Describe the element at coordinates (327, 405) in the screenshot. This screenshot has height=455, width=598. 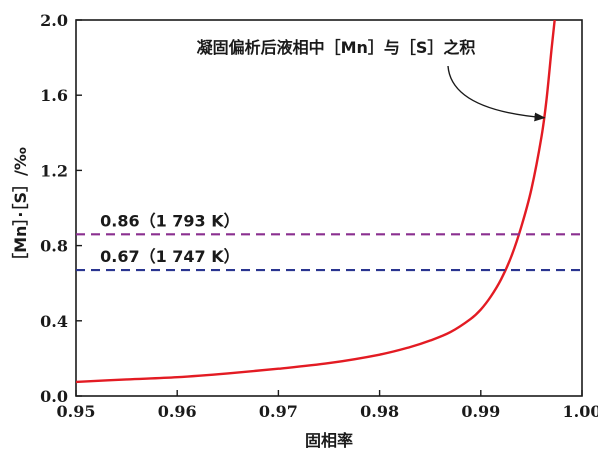
I see `x-axis-ticks: 0.95 0.96 0.97 0.98 0.99 1.00` at that location.